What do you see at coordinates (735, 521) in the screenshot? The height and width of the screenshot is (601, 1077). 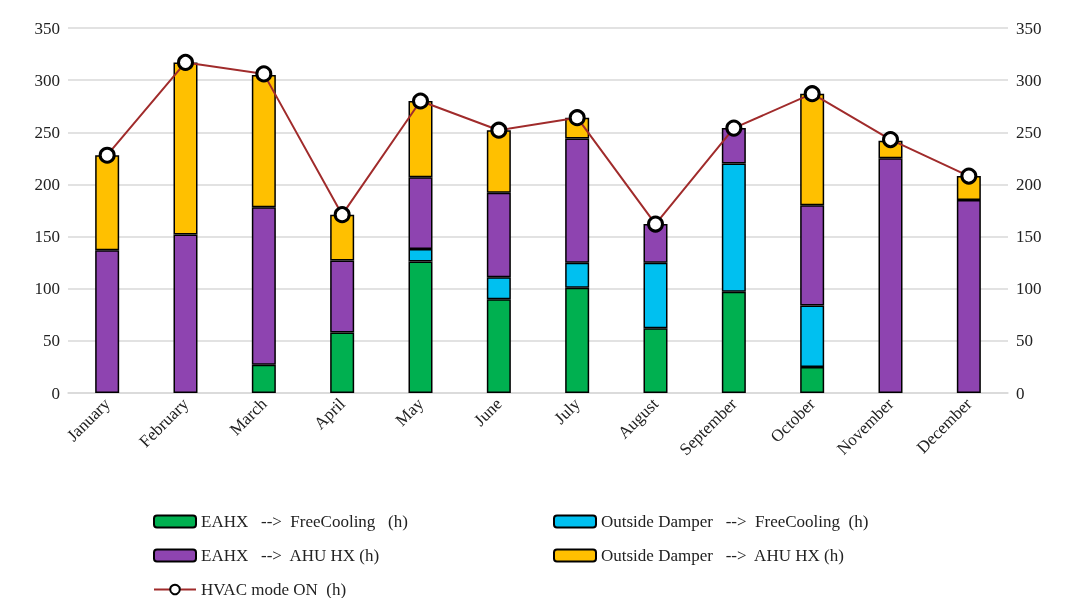 I see `legend-label: Outside Damper --> FreeCooling (h)` at bounding box center [735, 521].